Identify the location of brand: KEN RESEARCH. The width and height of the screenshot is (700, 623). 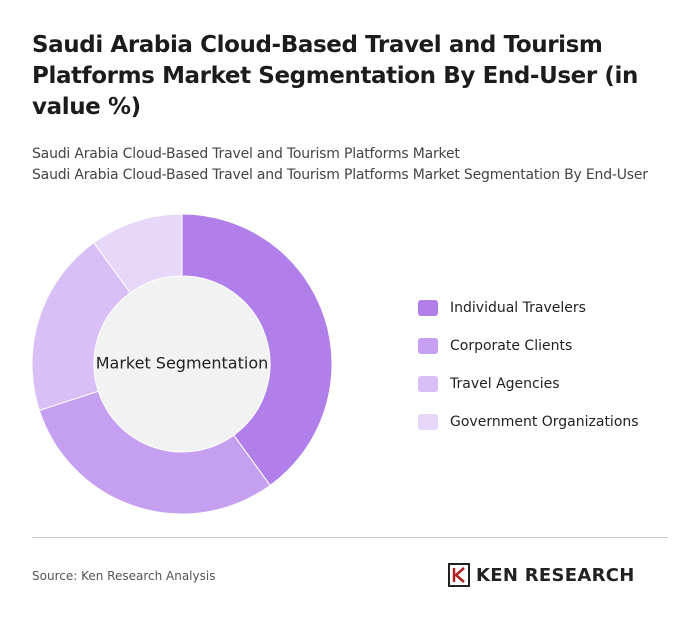
(555, 575).